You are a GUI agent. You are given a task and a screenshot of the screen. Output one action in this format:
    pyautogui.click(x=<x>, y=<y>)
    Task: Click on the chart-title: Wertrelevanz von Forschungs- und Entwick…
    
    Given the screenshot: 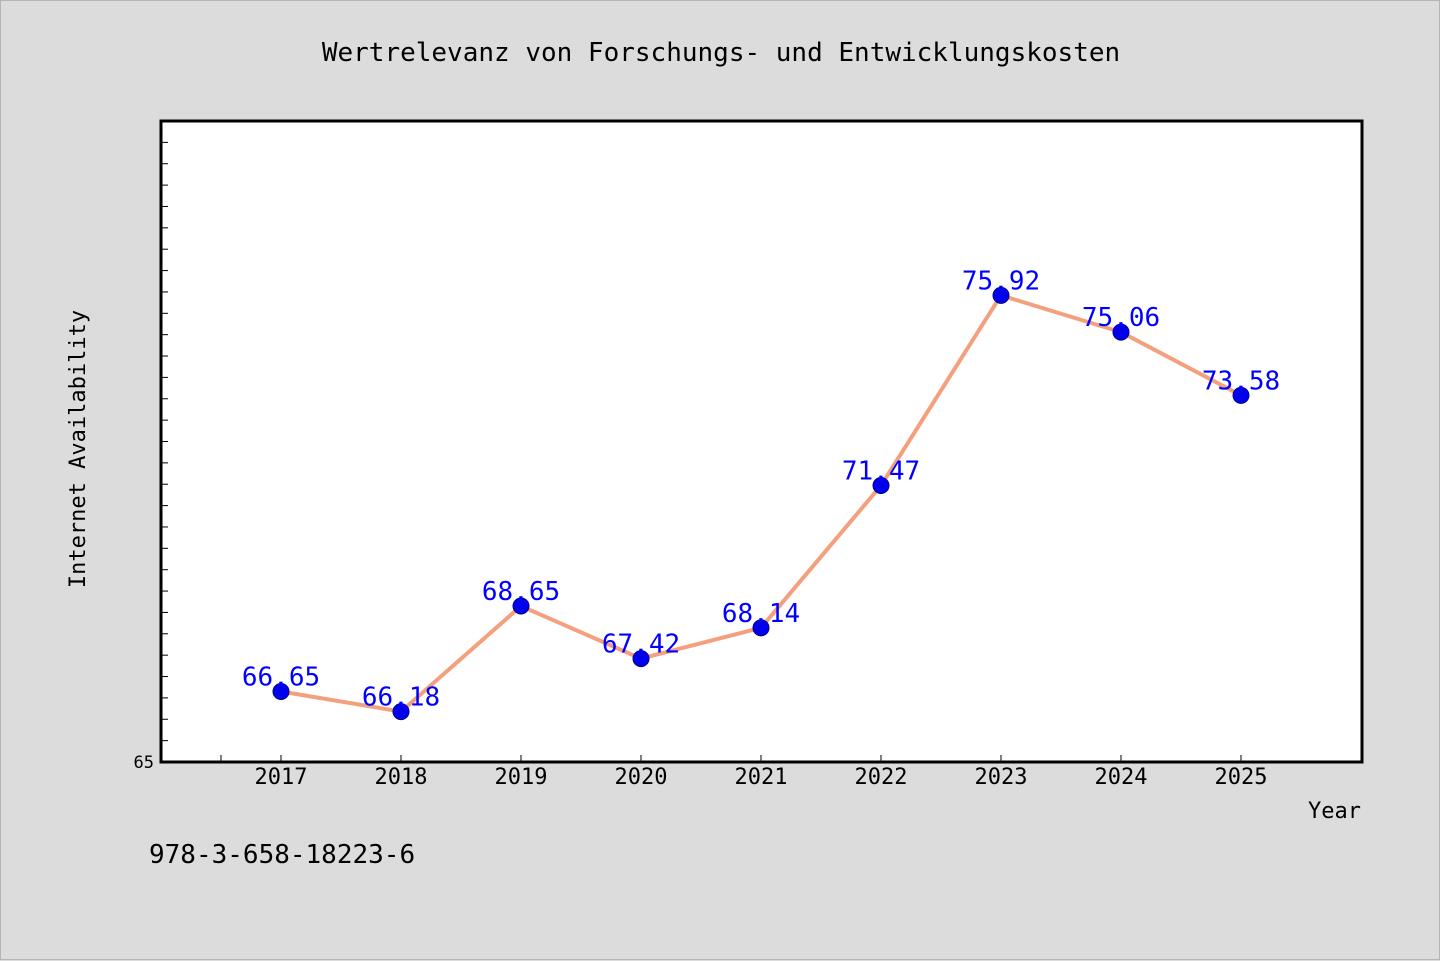 What is the action you would take?
    pyautogui.click(x=721, y=53)
    